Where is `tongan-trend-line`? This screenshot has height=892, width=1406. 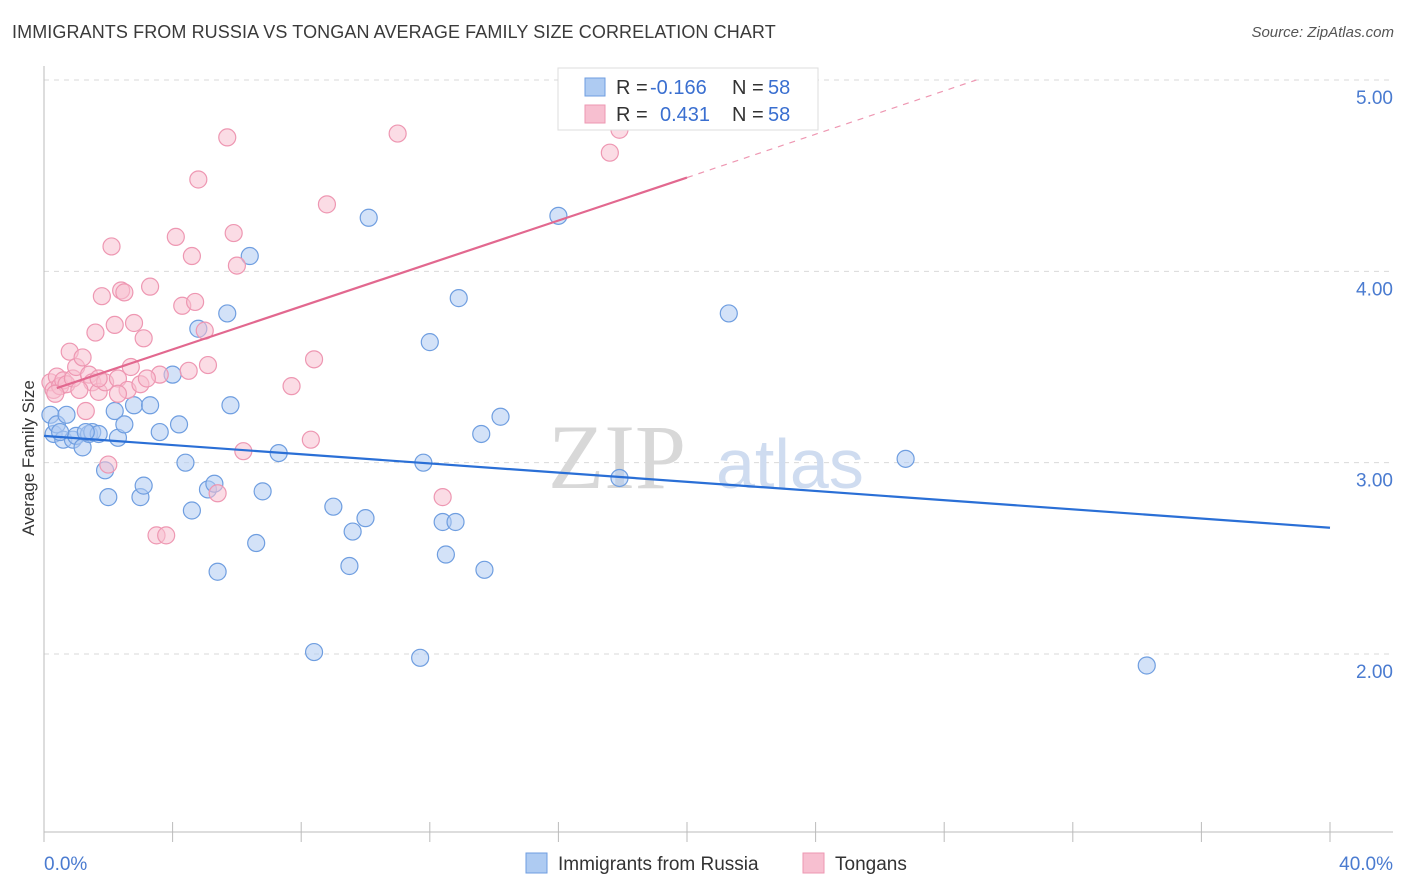 tongan-trend-line is located at coordinates (372, 283).